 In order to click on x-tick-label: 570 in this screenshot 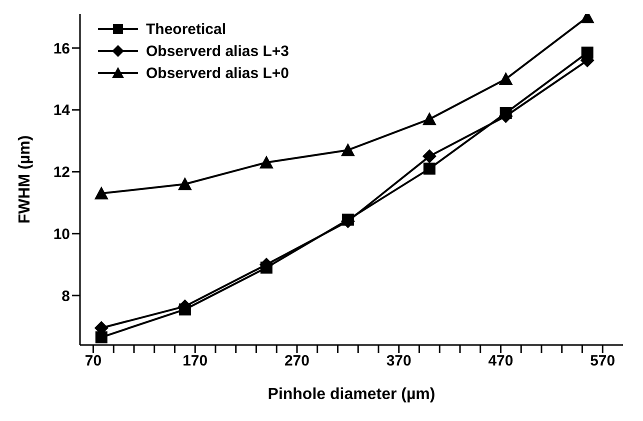, I will do `click(603, 361)`.